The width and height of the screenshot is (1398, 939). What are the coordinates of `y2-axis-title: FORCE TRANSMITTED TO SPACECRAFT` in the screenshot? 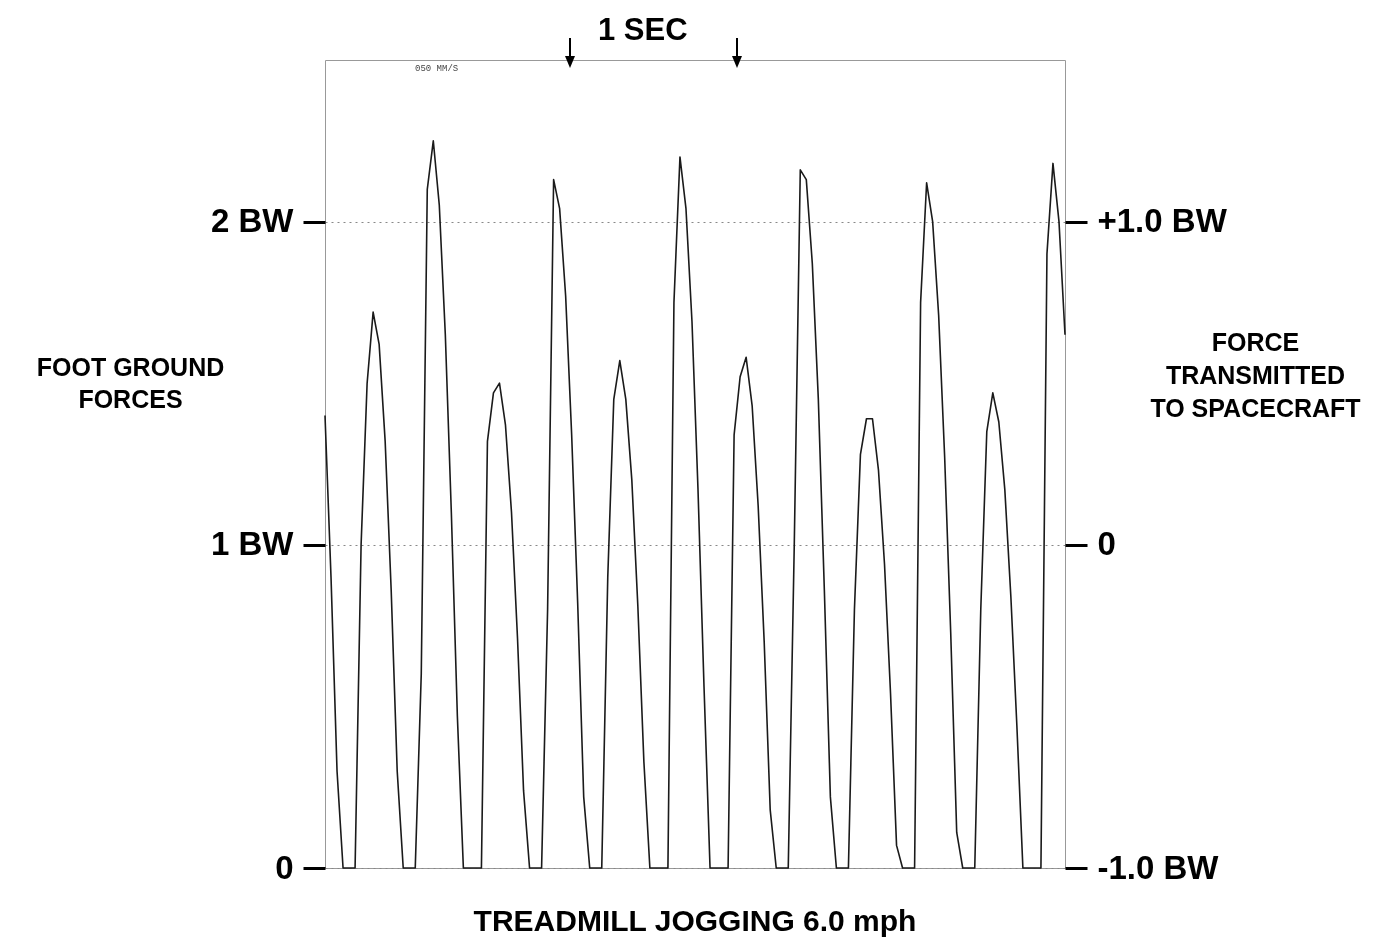 It's located at (1255, 374).